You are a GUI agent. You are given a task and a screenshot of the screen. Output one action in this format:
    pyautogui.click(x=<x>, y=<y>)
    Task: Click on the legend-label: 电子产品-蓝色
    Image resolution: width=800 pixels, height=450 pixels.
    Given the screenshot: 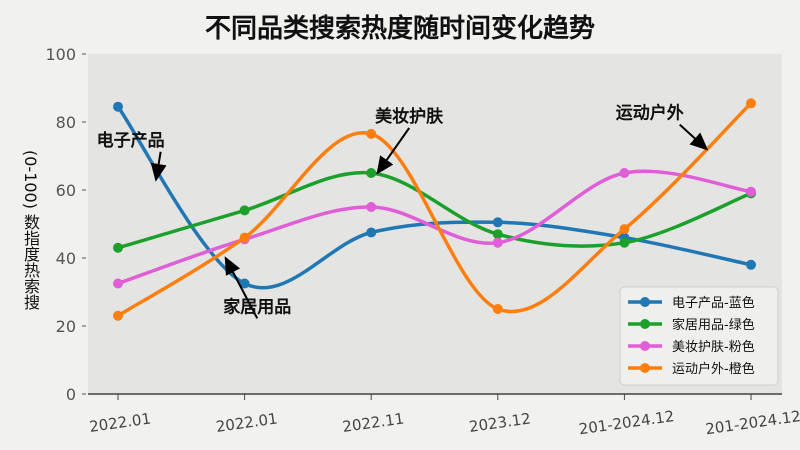 What is the action you would take?
    pyautogui.click(x=713, y=303)
    